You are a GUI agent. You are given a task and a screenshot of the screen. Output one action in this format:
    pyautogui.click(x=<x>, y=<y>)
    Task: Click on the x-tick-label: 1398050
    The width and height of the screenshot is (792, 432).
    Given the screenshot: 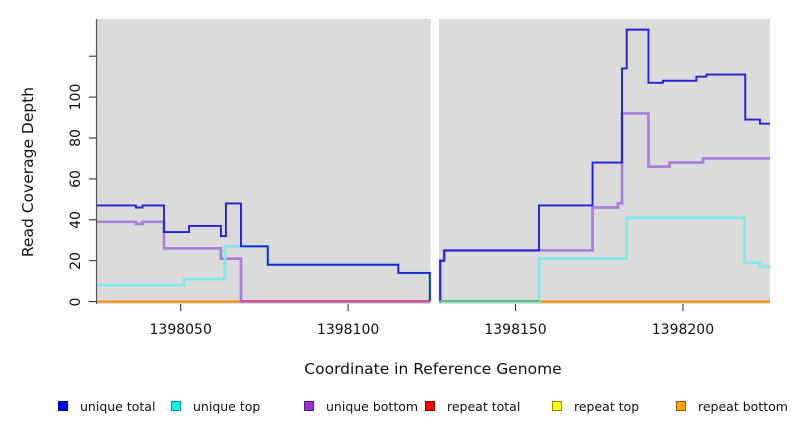 What is the action you would take?
    pyautogui.click(x=180, y=330)
    